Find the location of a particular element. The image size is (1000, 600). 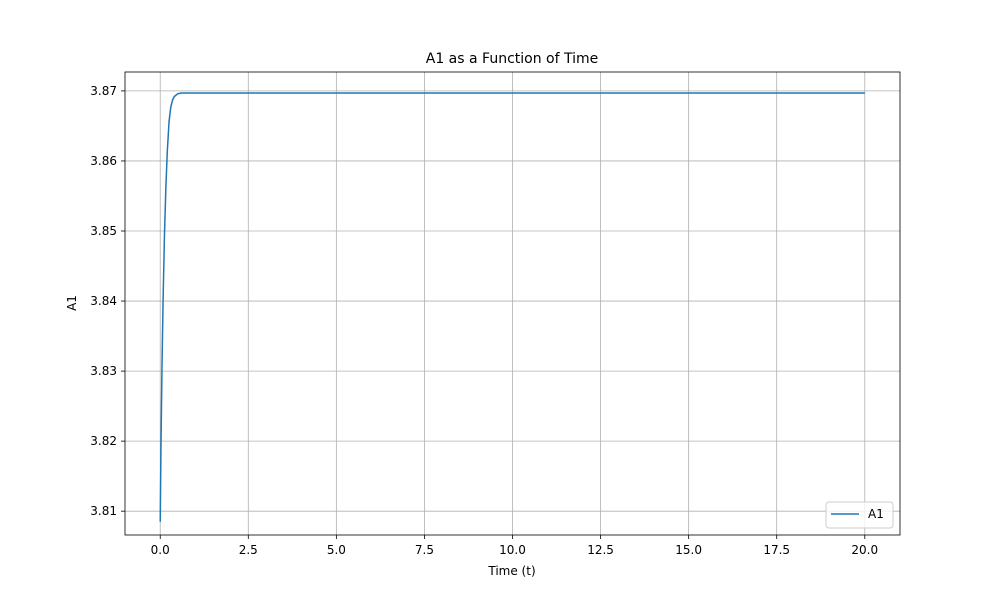

legend-box is located at coordinates (859, 515).